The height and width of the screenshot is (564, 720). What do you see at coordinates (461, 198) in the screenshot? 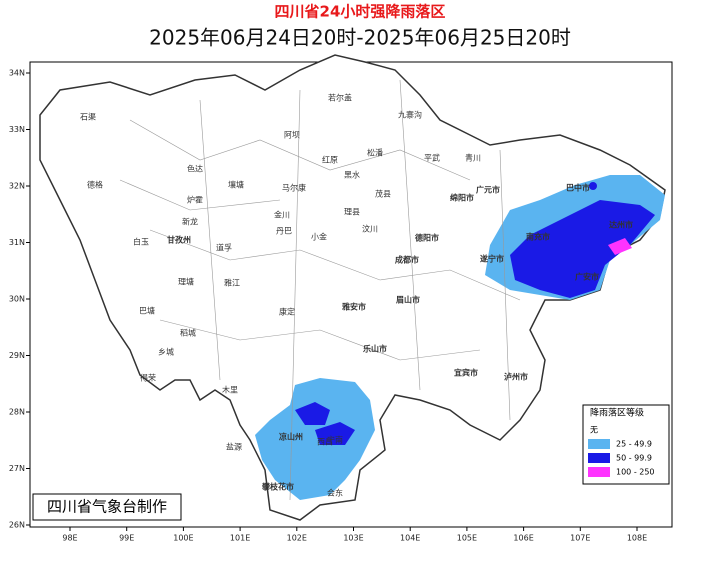
I see `place-label: 绵阳市` at bounding box center [461, 198].